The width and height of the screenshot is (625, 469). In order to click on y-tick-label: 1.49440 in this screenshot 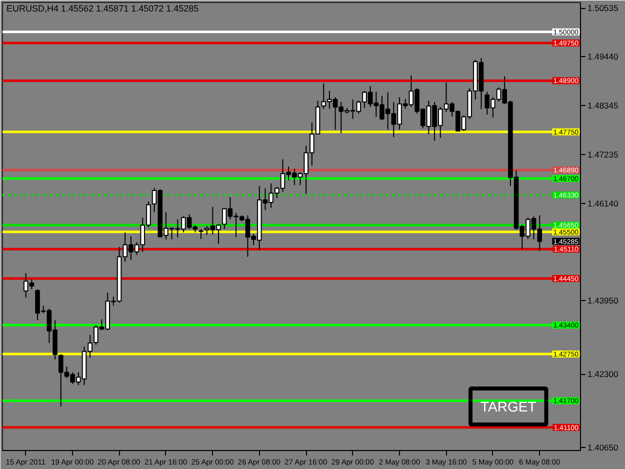, I will do `click(603, 57)`.